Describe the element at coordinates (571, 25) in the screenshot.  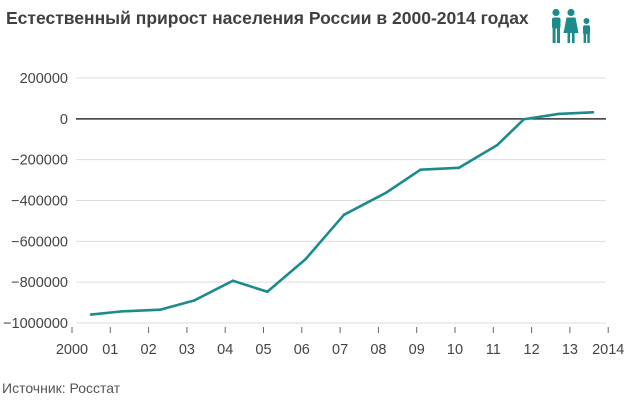
I see `family-icon` at that location.